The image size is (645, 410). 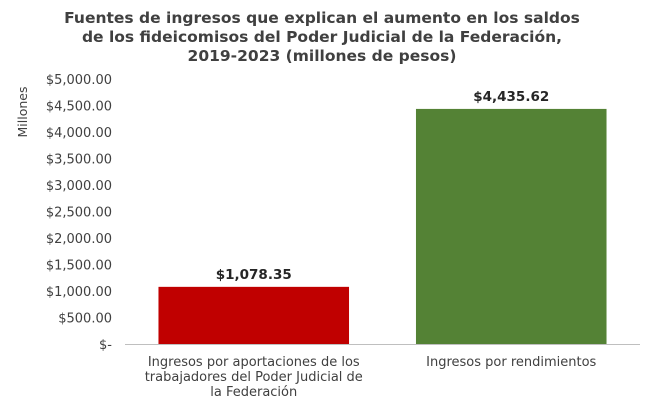 What do you see at coordinates (79, 80) in the screenshot?
I see `y-tick-label: $5,000.00` at bounding box center [79, 80].